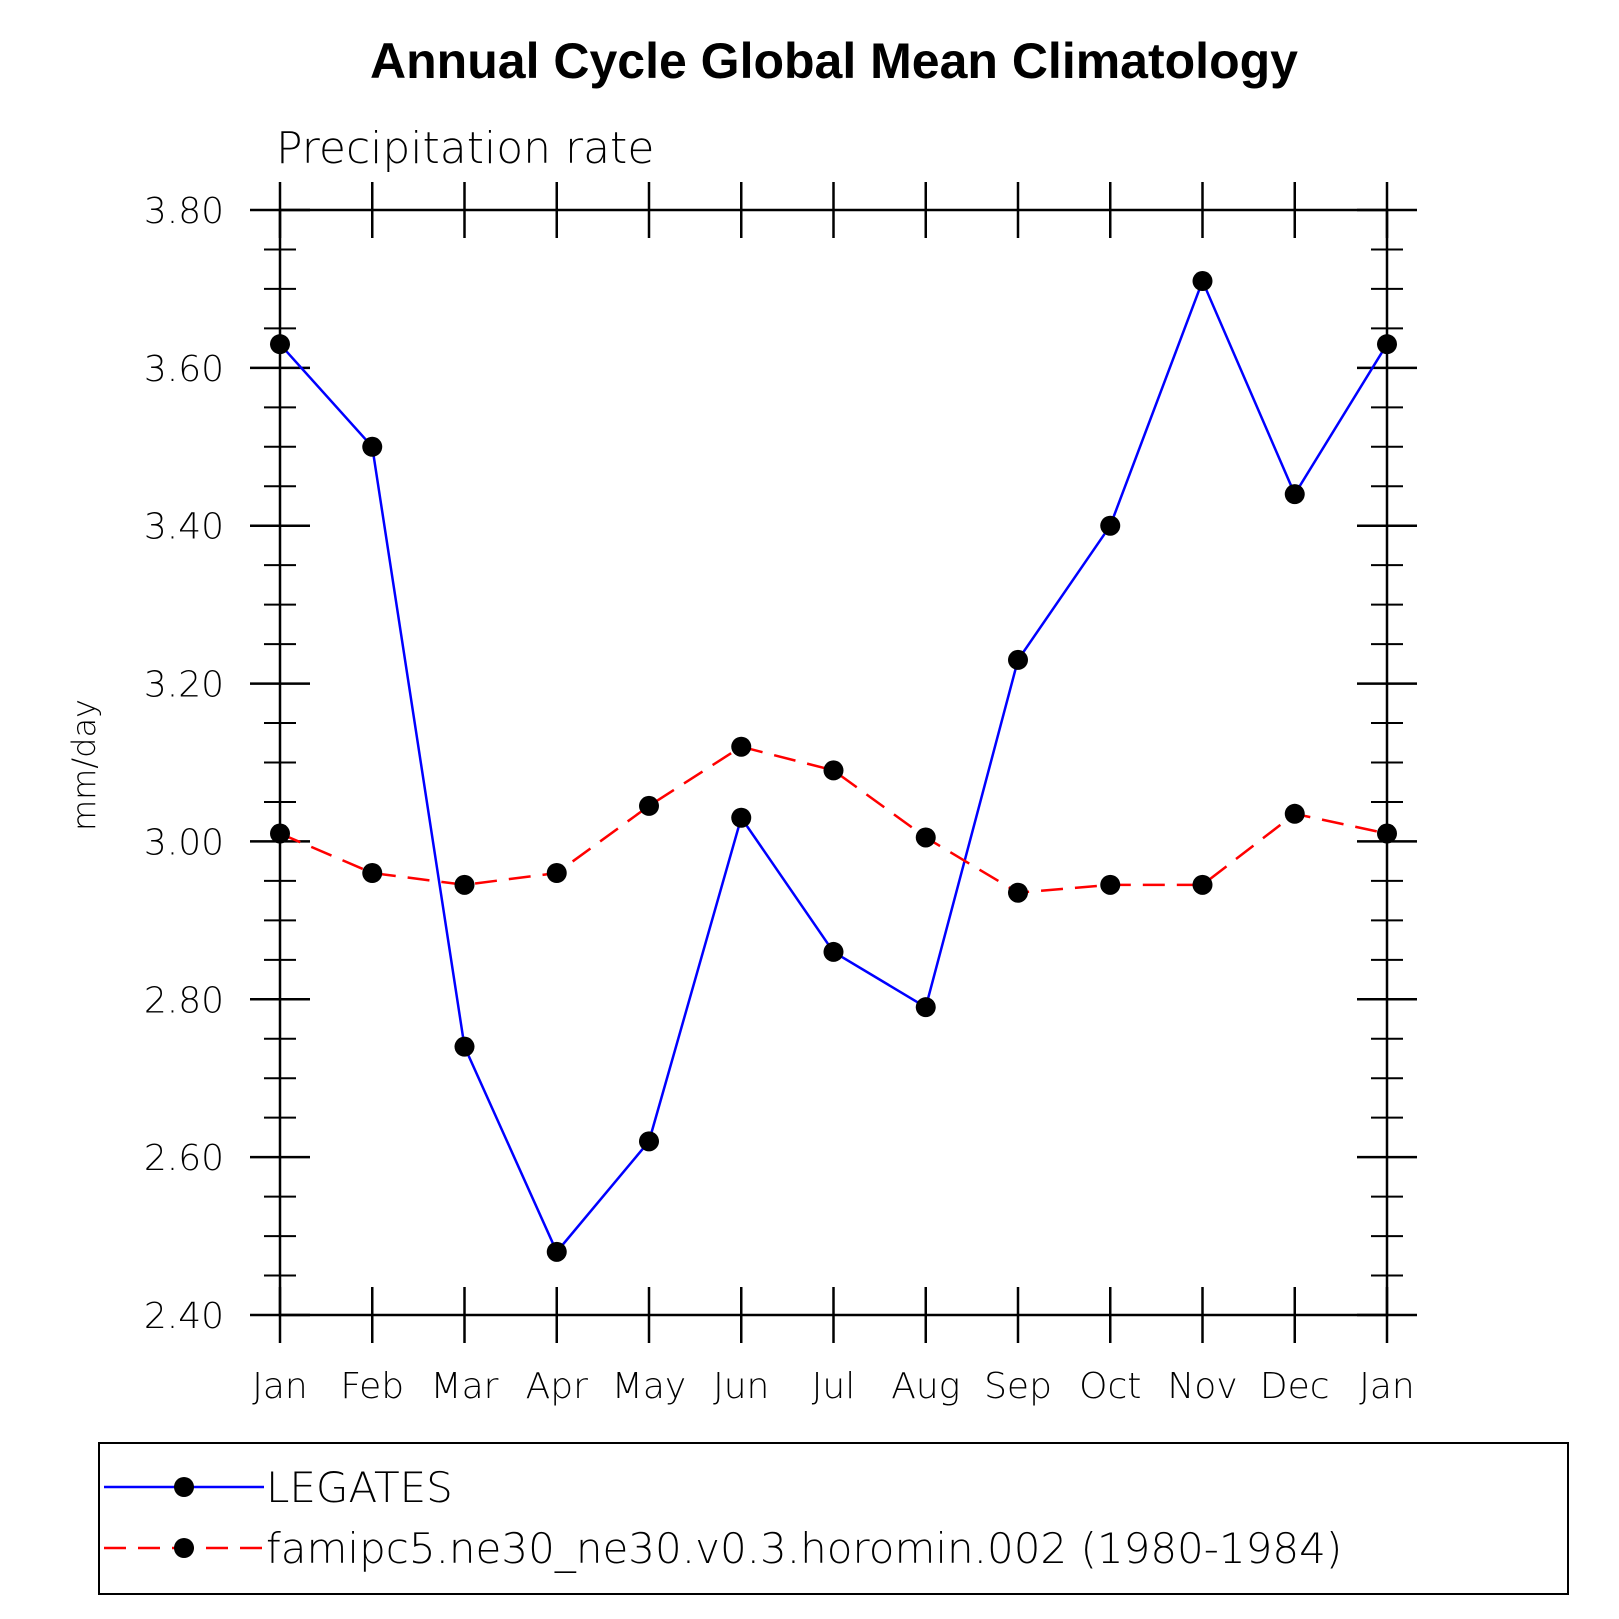 This screenshot has width=1619, height=1619. What do you see at coordinates (1018, 1386) in the screenshot?
I see `x-tick-label: Sep` at bounding box center [1018, 1386].